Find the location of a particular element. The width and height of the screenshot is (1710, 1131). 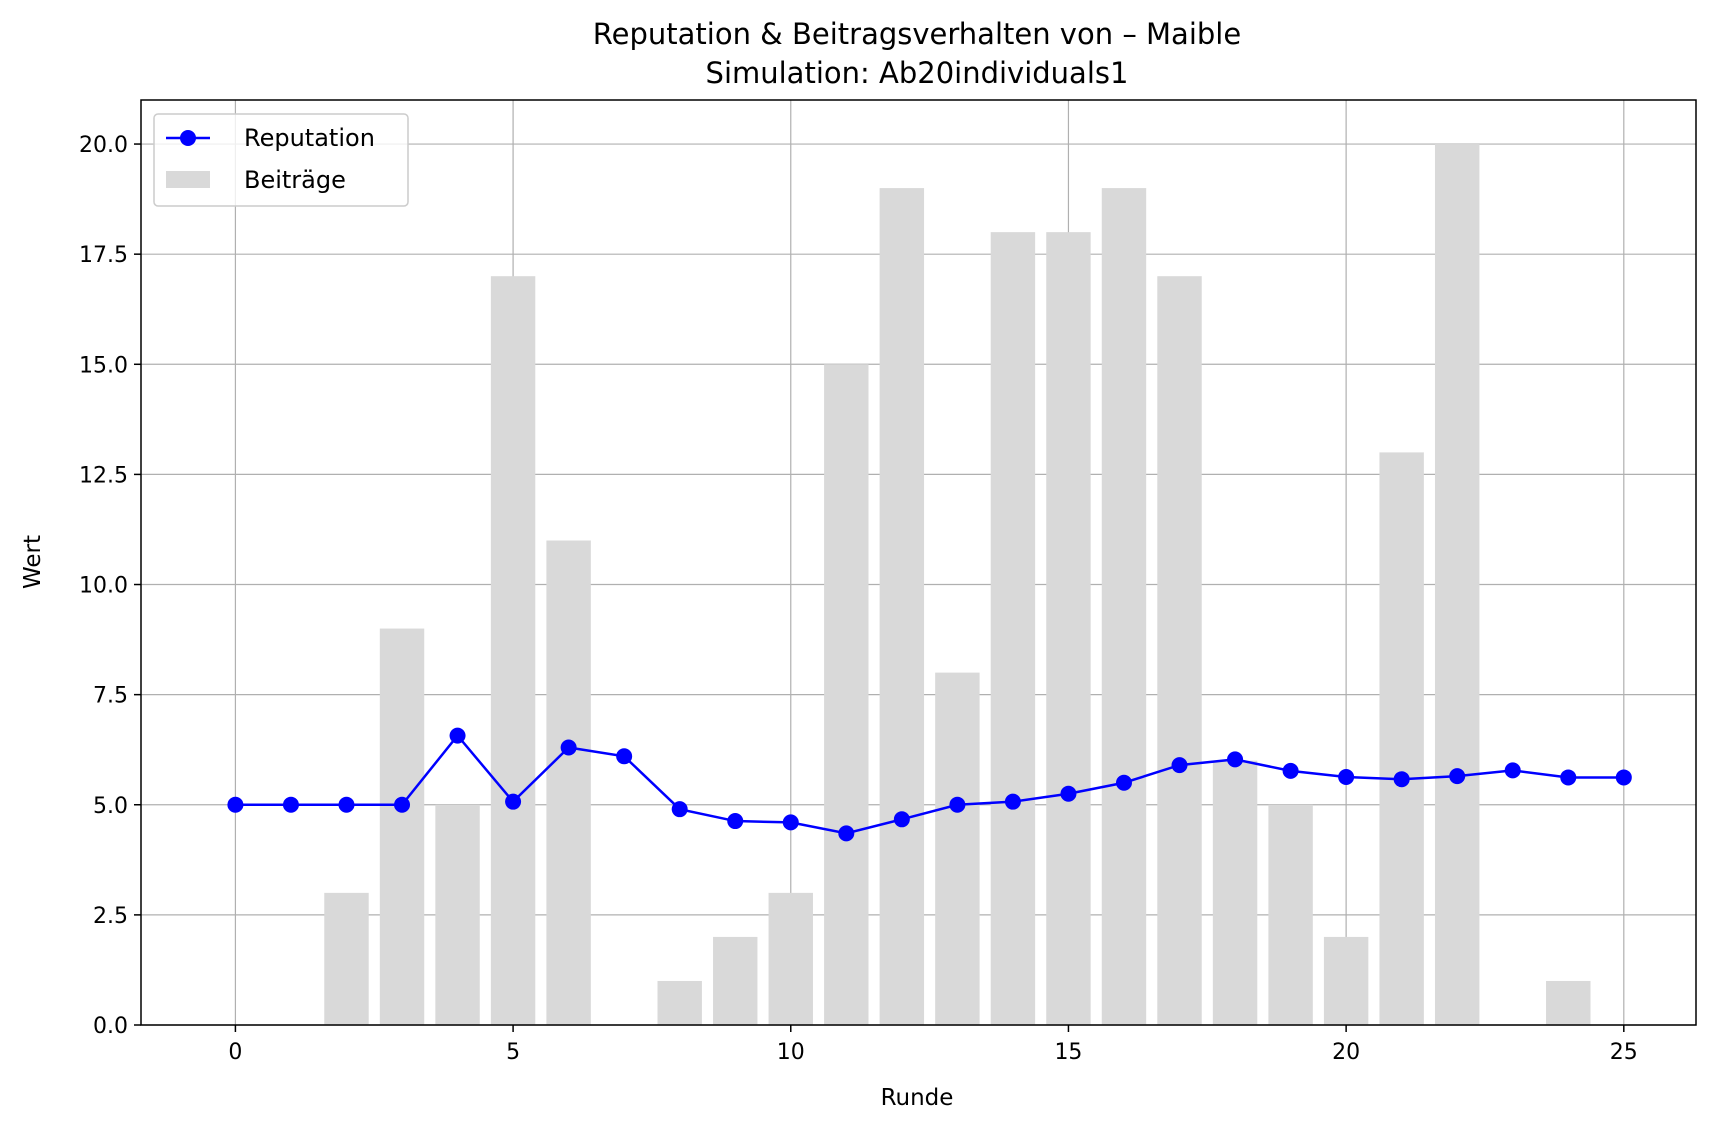

y-tick-label: 7.5 is located at coordinates (110, 696).